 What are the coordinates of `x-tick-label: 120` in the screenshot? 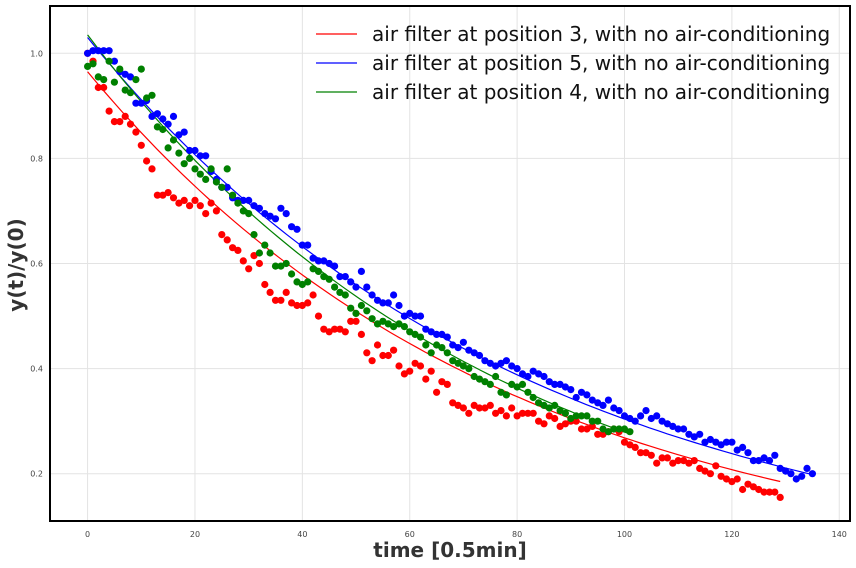 It's located at (731, 534).